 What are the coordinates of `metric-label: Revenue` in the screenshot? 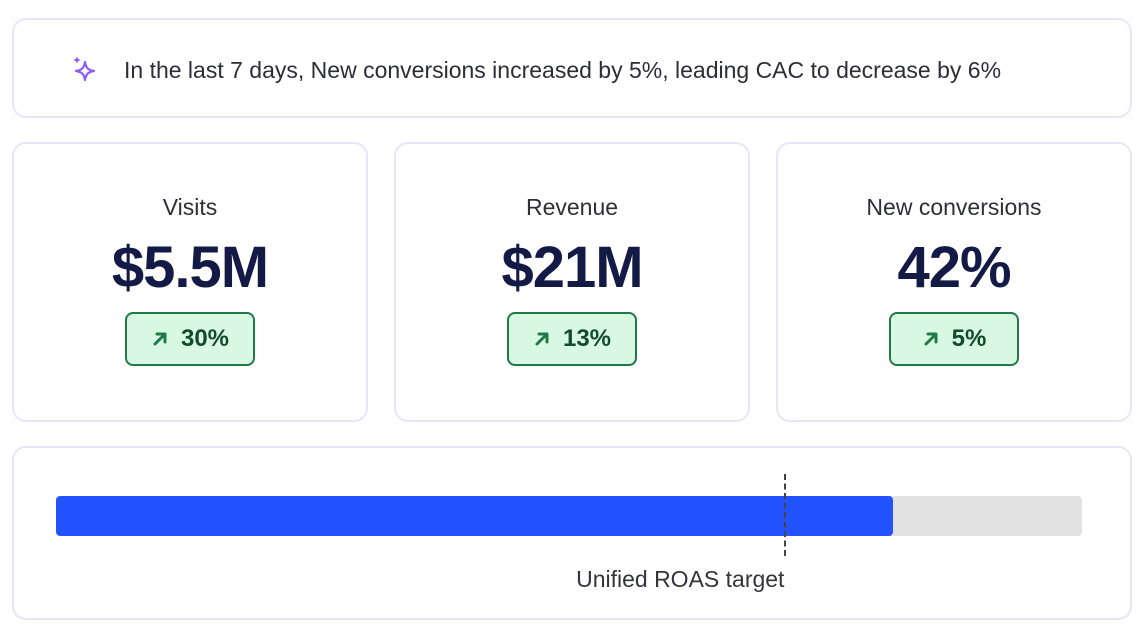 It's located at (572, 207).